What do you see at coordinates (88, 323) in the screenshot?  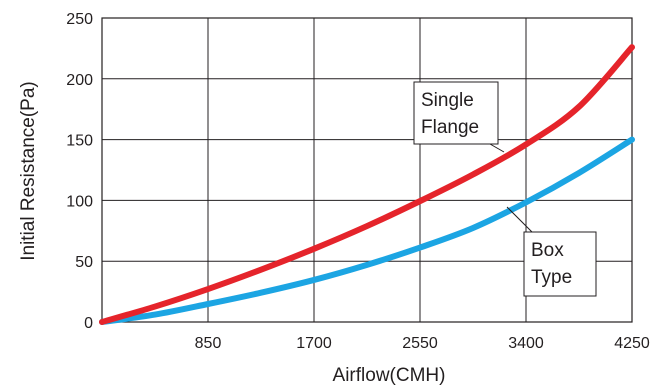 I see `y-tick-label: 0` at bounding box center [88, 323].